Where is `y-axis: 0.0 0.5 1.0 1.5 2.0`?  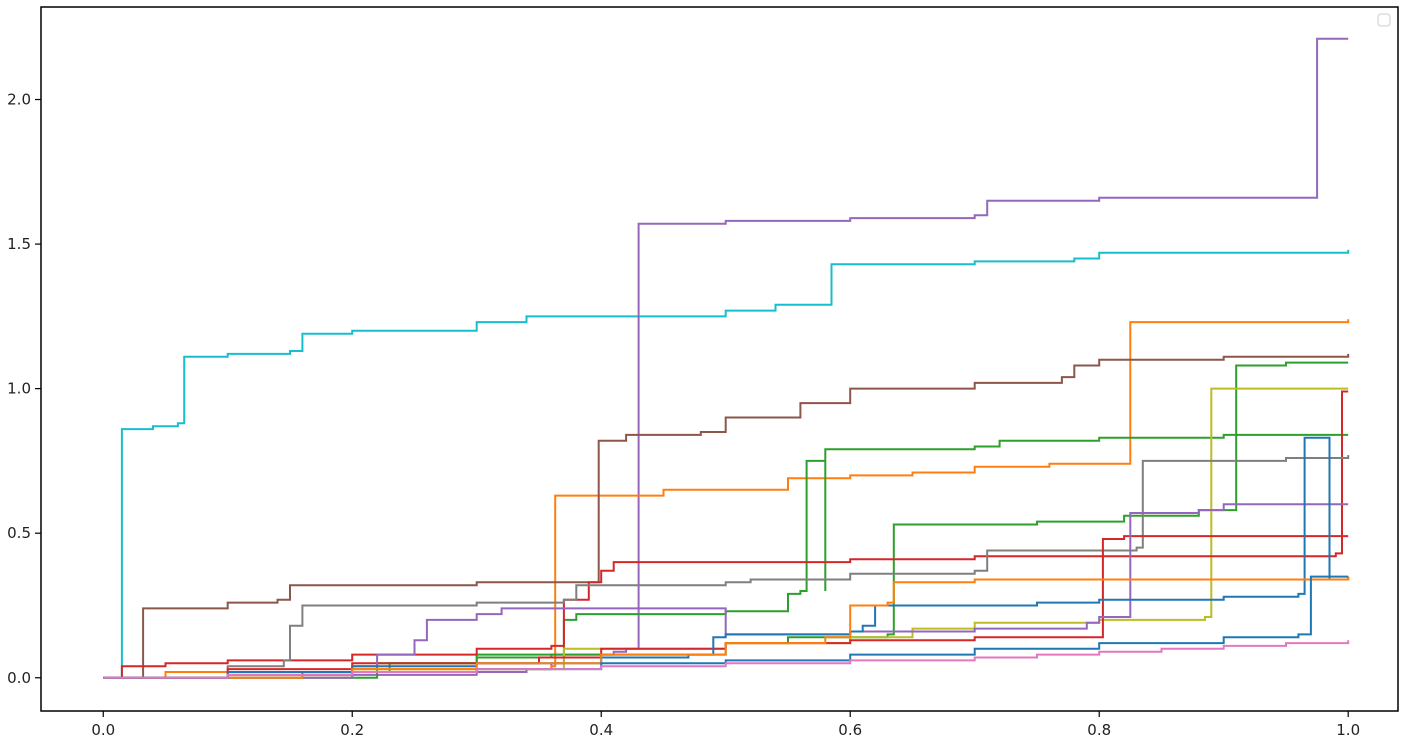
y-axis: 0.0 0.5 1.0 1.5 2.0 is located at coordinates (24, 389).